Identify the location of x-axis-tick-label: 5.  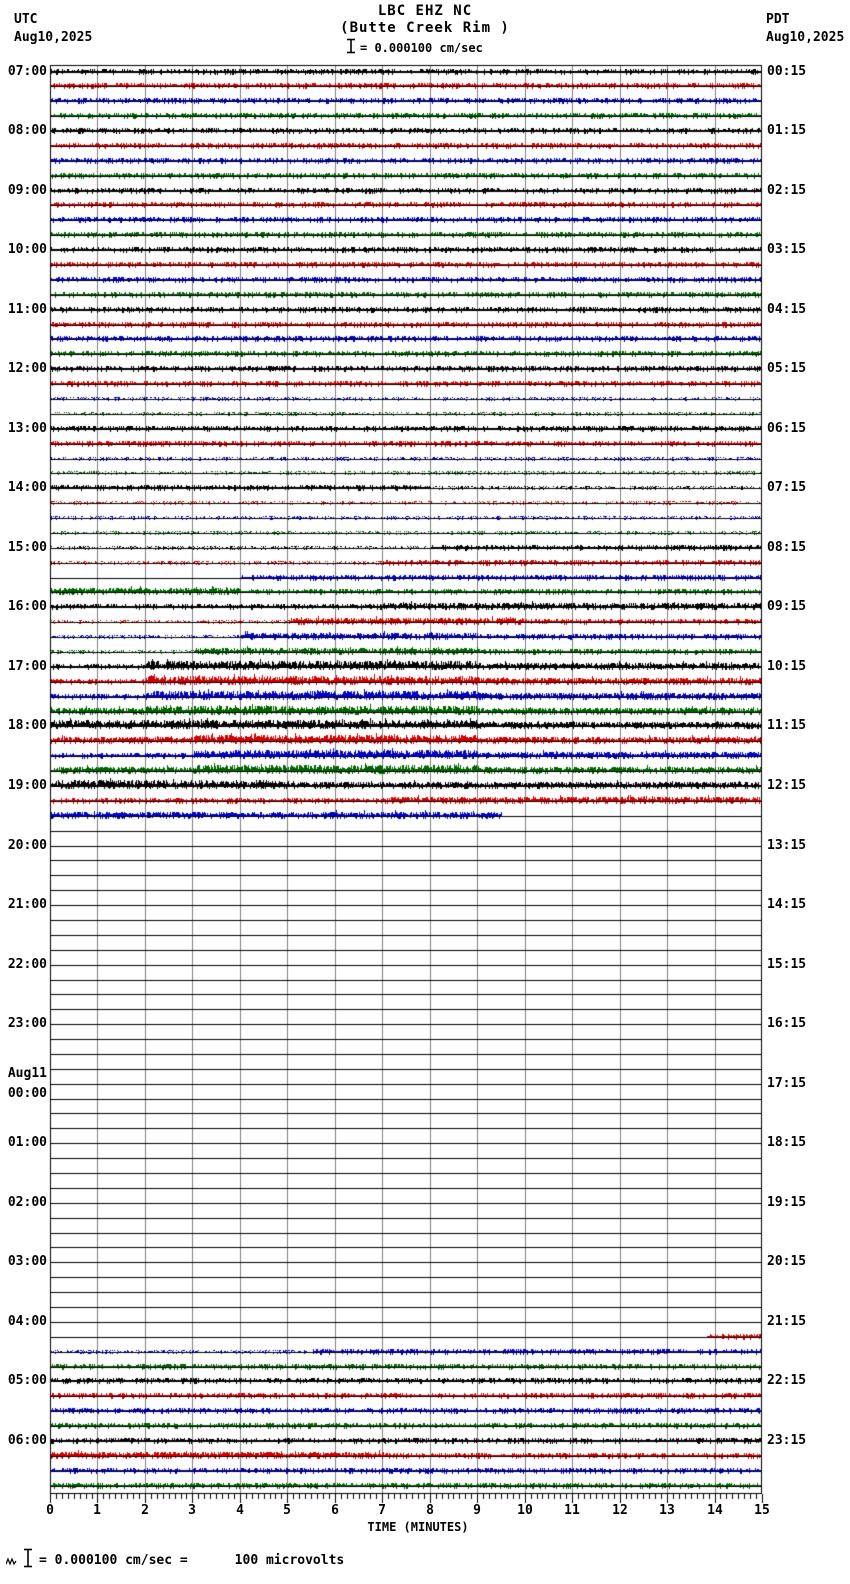
(287, 1510).